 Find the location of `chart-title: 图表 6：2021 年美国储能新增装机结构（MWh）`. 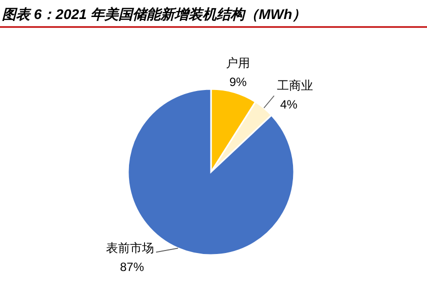

chart-title: 图表 6：2021 年美国储能新增装机结构（MWh） is located at coordinates (154, 14).